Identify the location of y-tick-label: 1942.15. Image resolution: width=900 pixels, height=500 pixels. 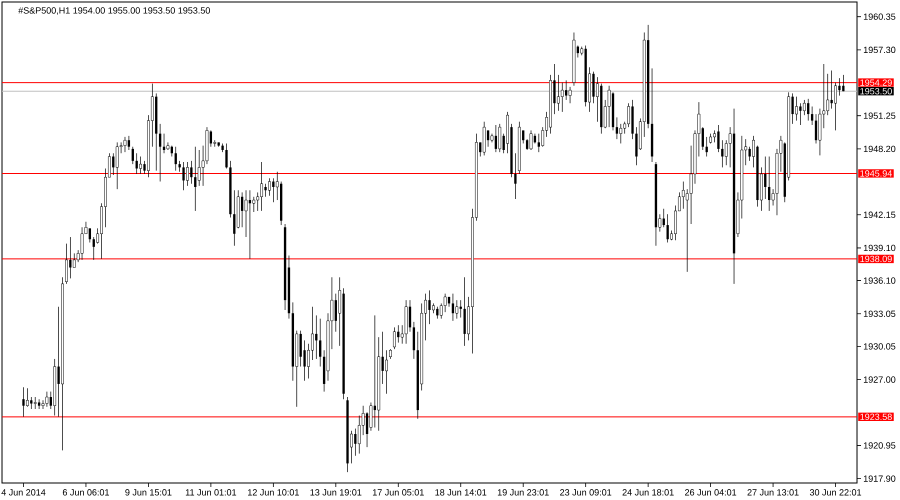
(880, 215).